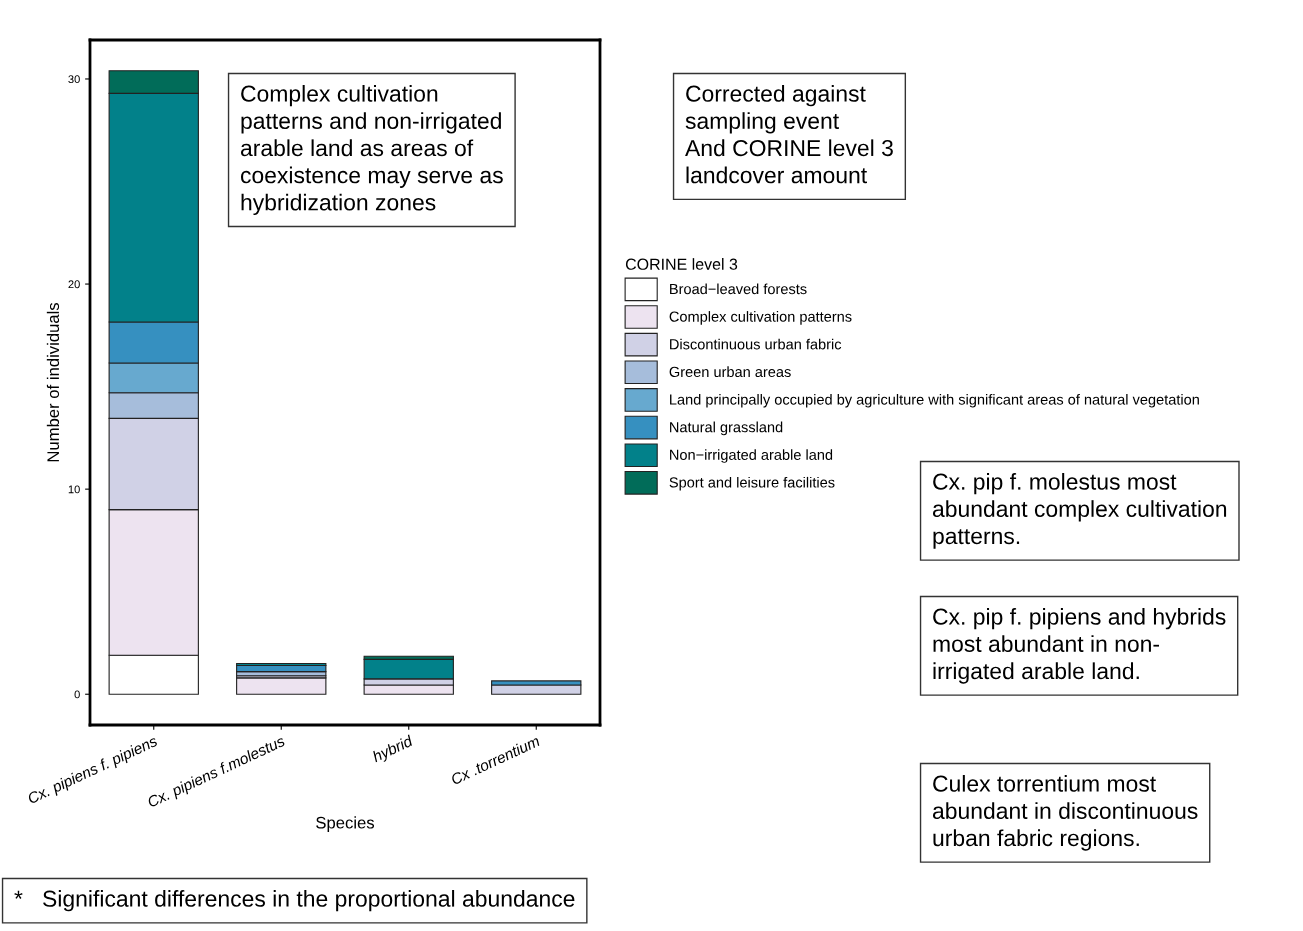 This screenshot has width=1303, height=931. Describe the element at coordinates (789, 134) in the screenshot. I see `text: Corrected against sampling event And CORINE level 3 landcover amount` at that location.